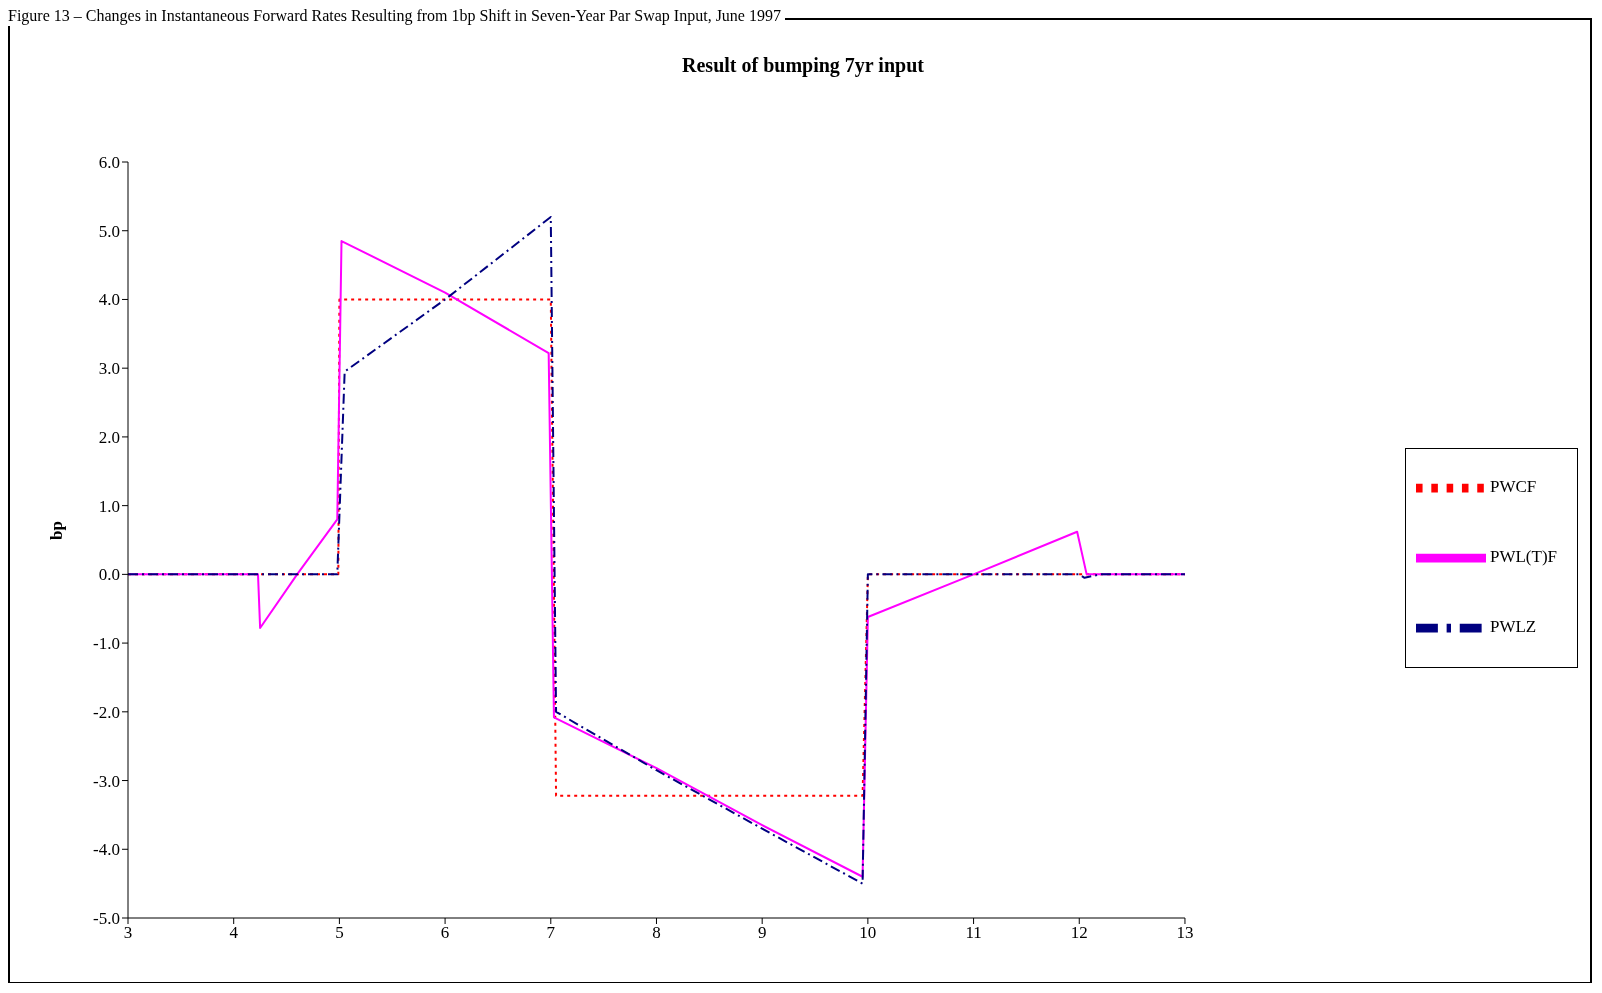  I want to click on y-tick-label: -3.0, so click(106, 781).